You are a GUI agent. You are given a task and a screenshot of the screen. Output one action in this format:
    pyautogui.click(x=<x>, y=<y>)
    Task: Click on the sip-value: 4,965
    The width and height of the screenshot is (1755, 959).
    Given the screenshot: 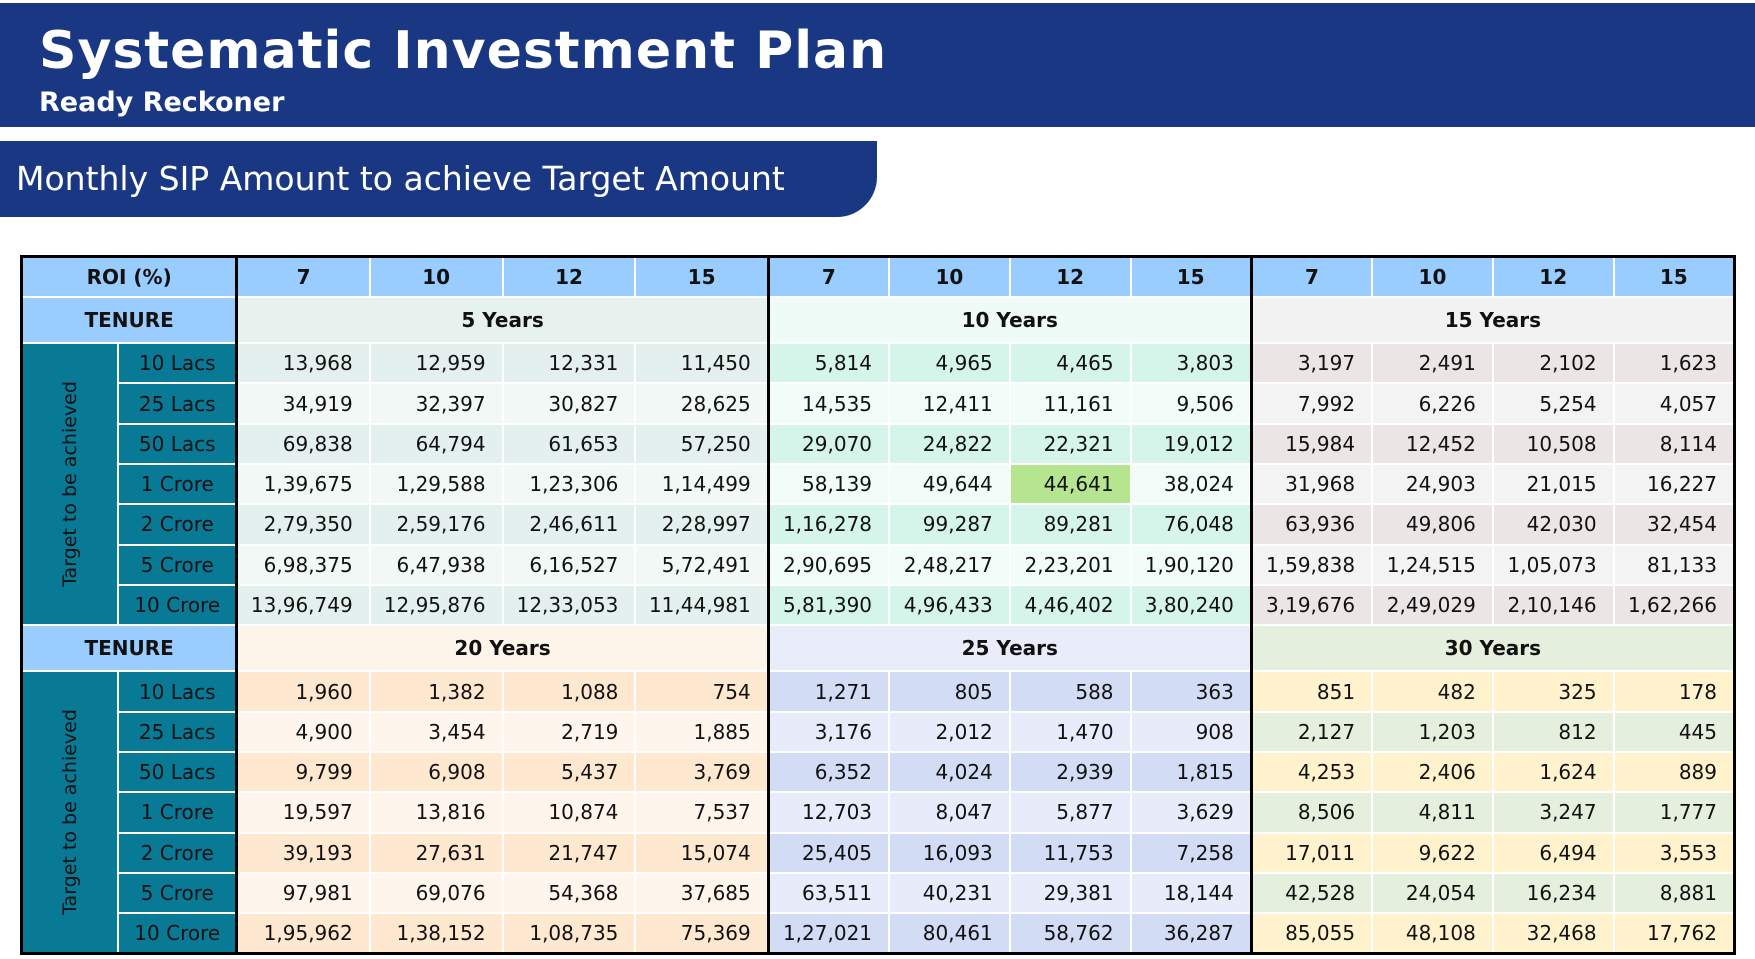 What is the action you would take?
    pyautogui.click(x=949, y=363)
    